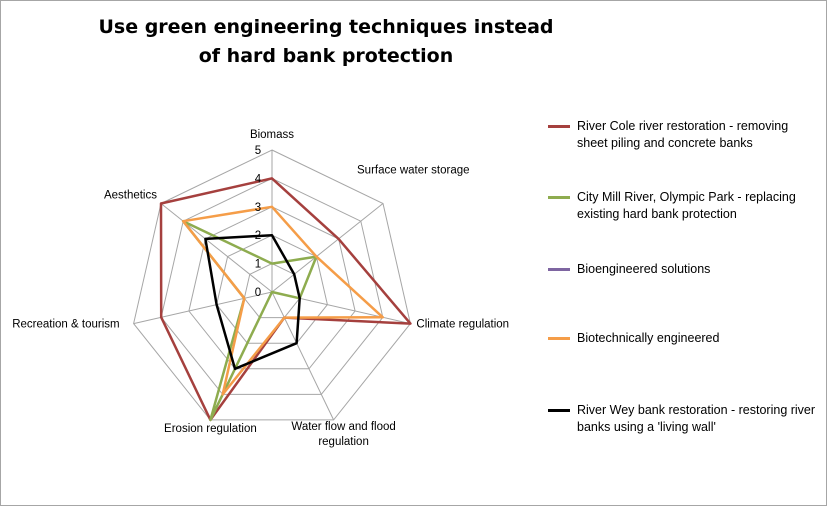  I want to click on axis-label-line: Aesthetics, so click(130, 196).